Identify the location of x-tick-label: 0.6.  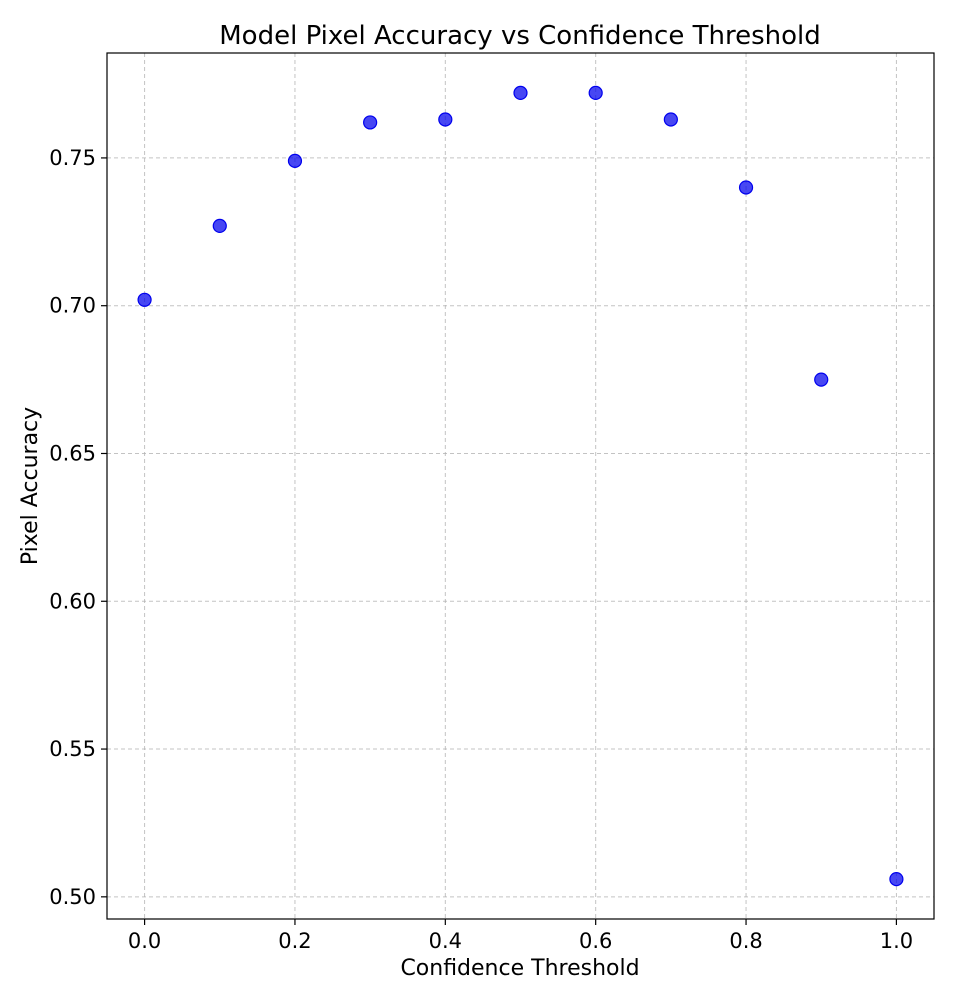
(595, 941).